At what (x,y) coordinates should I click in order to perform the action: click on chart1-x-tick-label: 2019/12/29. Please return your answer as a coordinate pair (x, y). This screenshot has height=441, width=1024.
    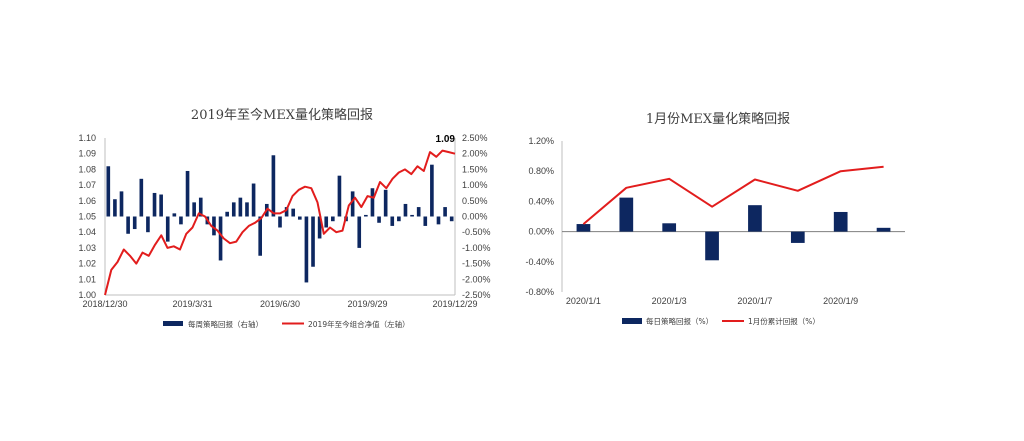
    Looking at the image, I should click on (454, 304).